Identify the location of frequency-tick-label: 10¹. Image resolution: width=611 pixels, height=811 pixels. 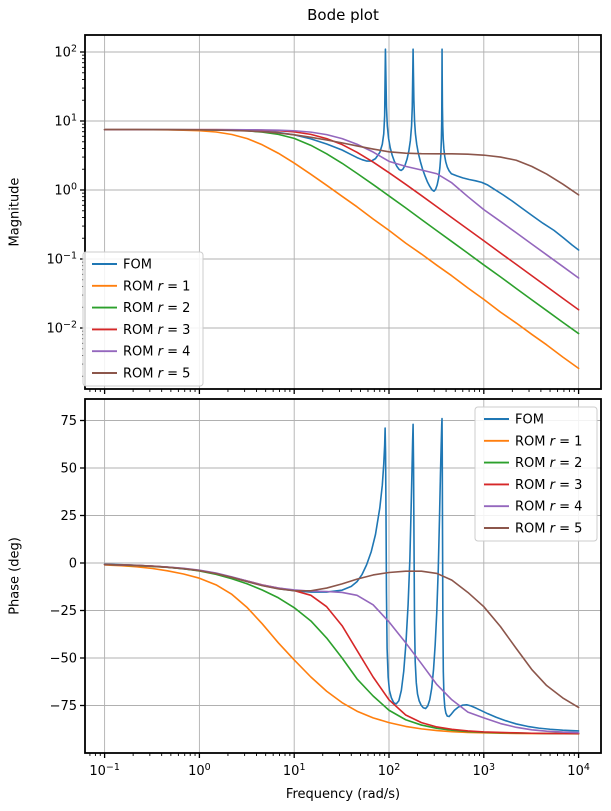
(294, 770).